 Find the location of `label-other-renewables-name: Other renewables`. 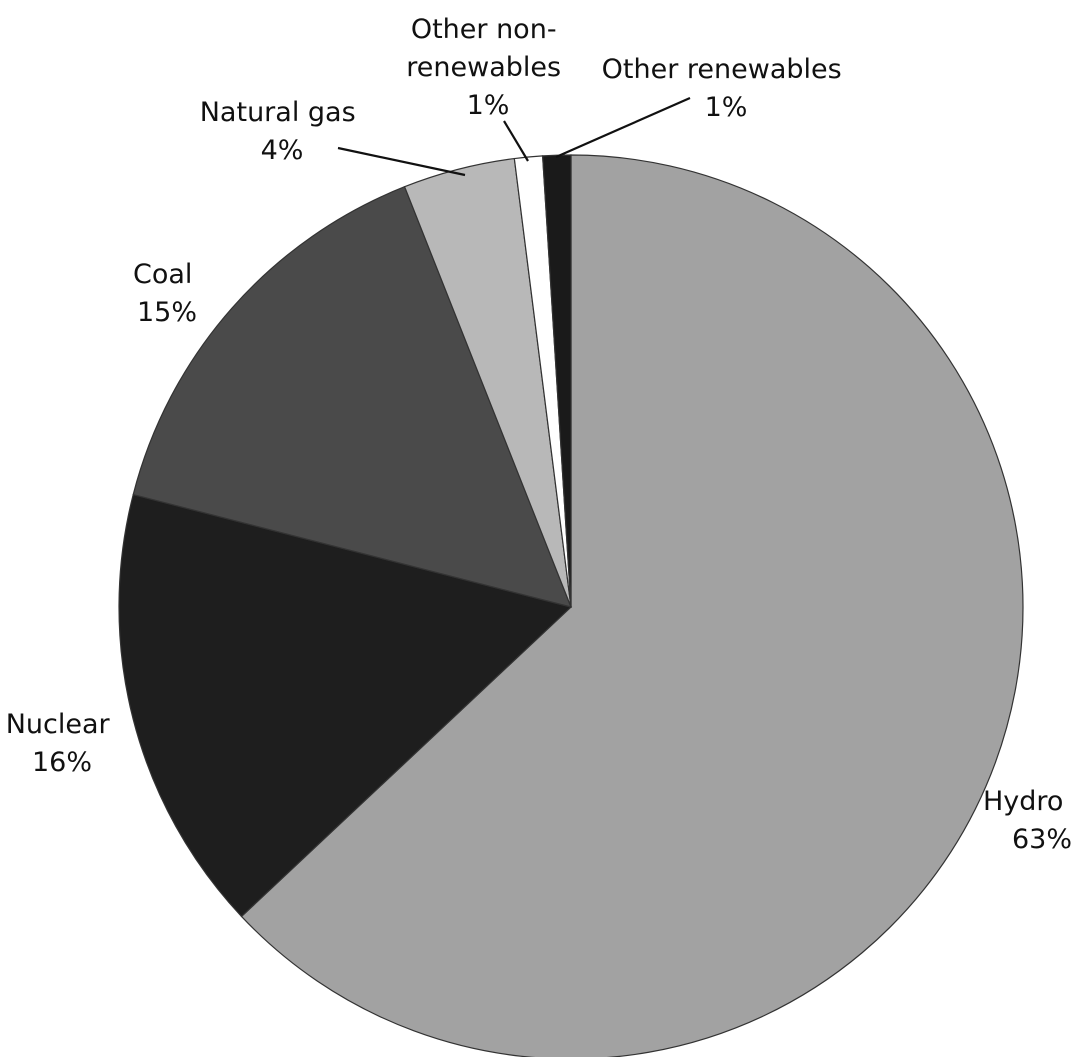

label-other-renewables-name: Other renewables is located at coordinates (722, 69).